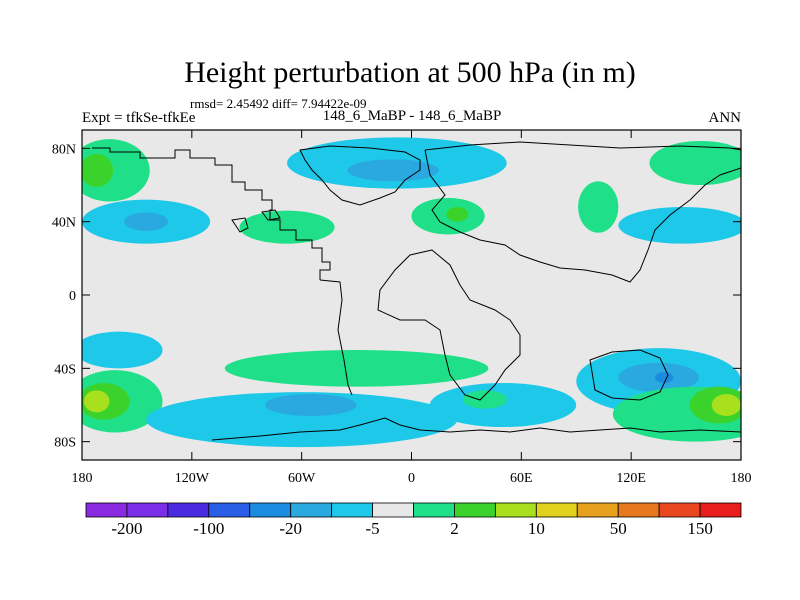 Image resolution: width=800 pixels, height=600 pixels. Describe the element at coordinates (65, 443) in the screenshot. I see `y-tick-label: 80S` at that location.